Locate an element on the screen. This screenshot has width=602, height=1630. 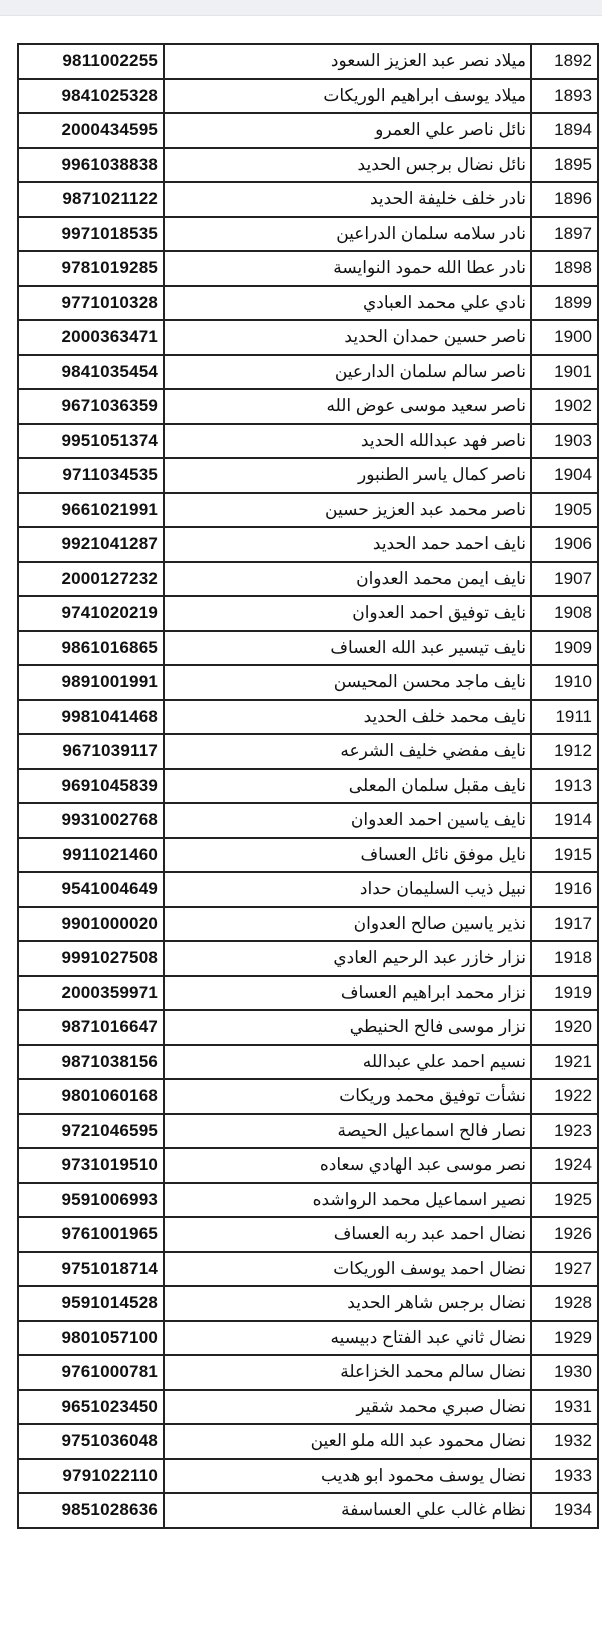
name-cell: ناصر سعيد موسى عوض الله is located at coordinates (347, 406).